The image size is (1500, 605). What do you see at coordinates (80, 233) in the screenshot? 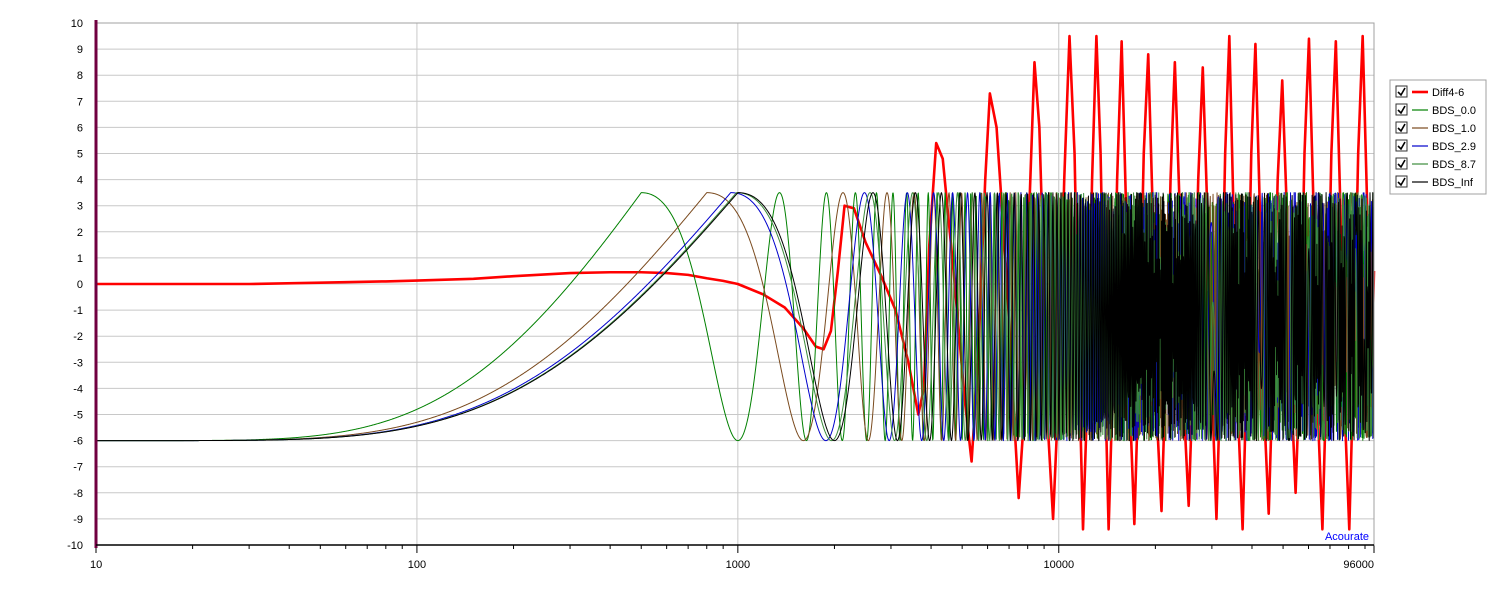
I see `y-tick-label: 2` at bounding box center [80, 233].